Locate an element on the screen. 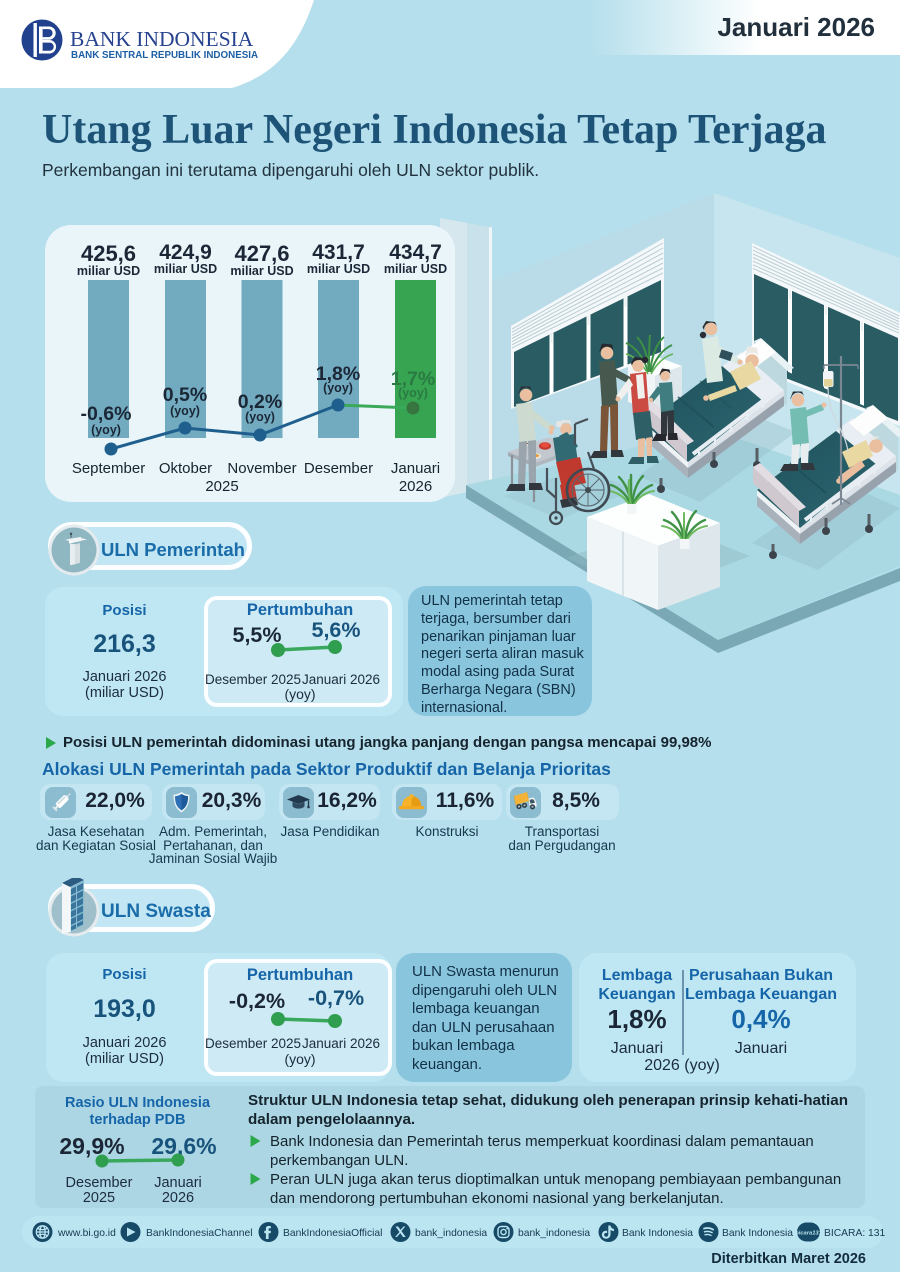 This screenshot has width=900, height=1272. svg-text: BankIndonesiaChannel is located at coordinates (199, 1233).